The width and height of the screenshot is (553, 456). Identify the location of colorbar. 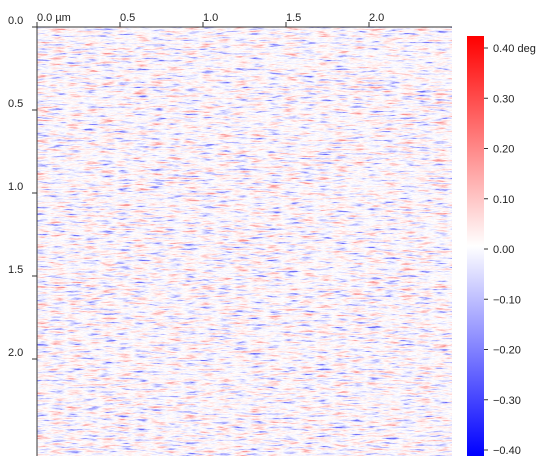
(475, 246).